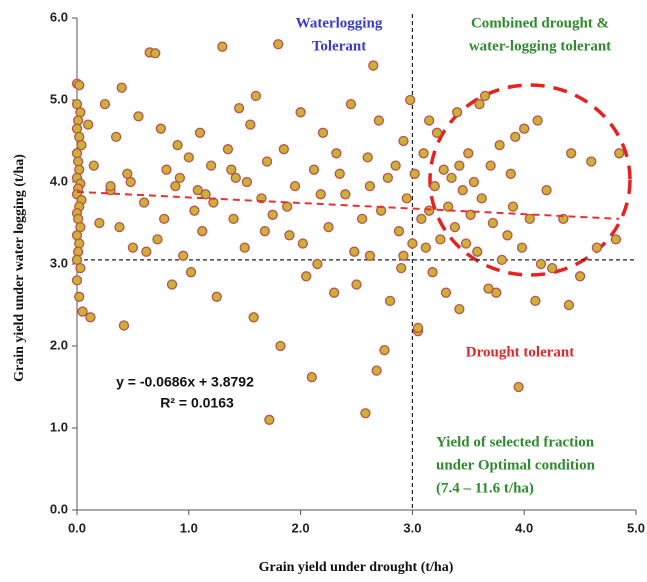 The width and height of the screenshot is (647, 582). What do you see at coordinates (59, 98) in the screenshot?
I see `y-tick-label: 5.0` at bounding box center [59, 98].